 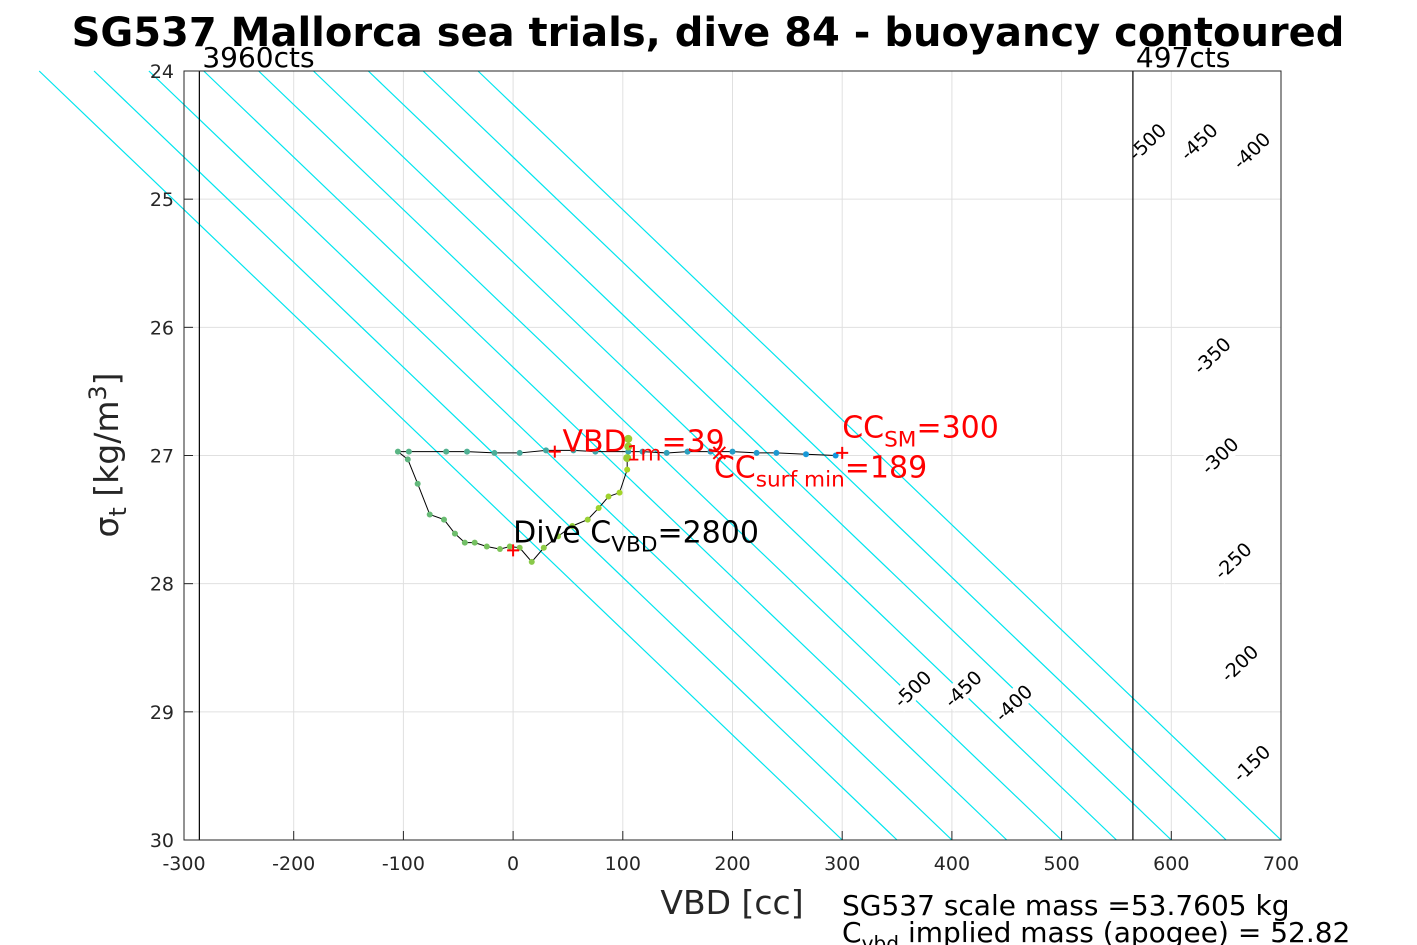 I want to click on y-tick-label: 27, so click(x=162, y=457).